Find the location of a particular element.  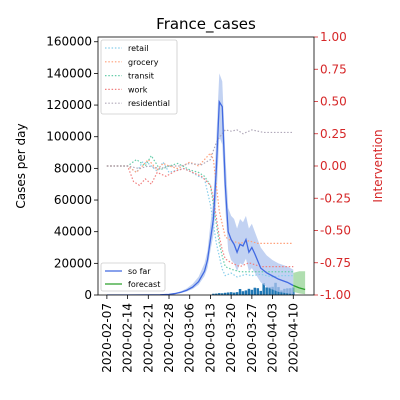

intervention-line-grocery is located at coordinates (200, 198).